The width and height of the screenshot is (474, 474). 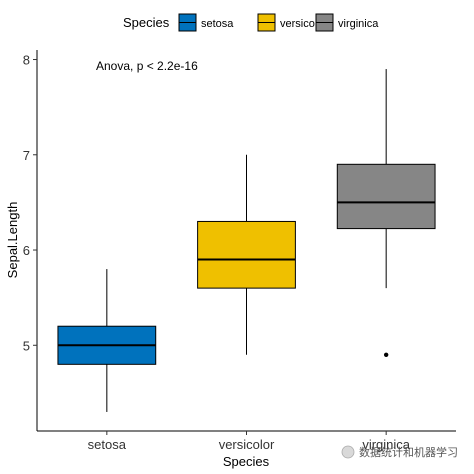 I want to click on wechat-icon, so click(x=348, y=452).